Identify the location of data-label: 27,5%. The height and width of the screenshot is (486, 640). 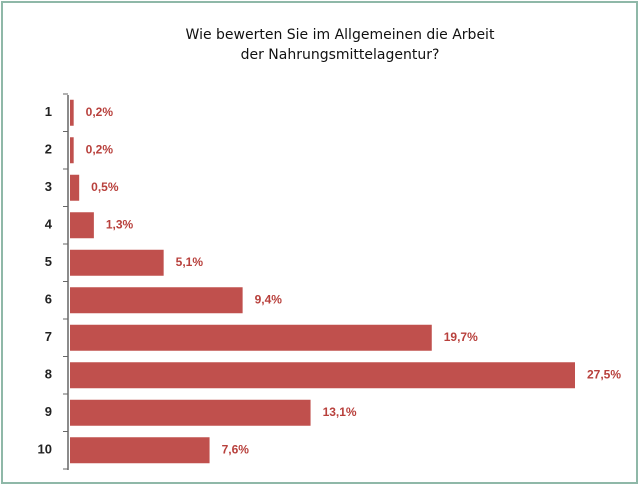
(604, 374).